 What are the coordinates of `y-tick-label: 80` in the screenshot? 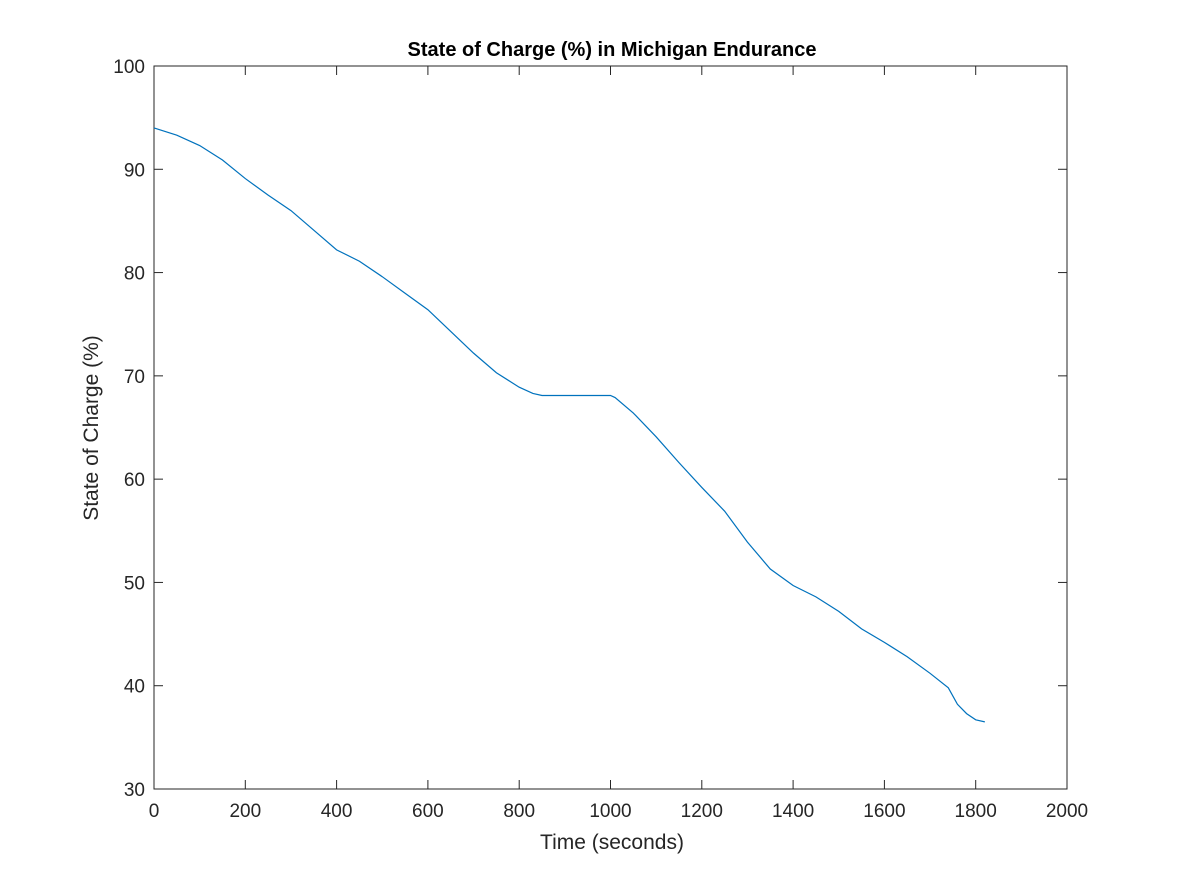 It's located at (134, 274).